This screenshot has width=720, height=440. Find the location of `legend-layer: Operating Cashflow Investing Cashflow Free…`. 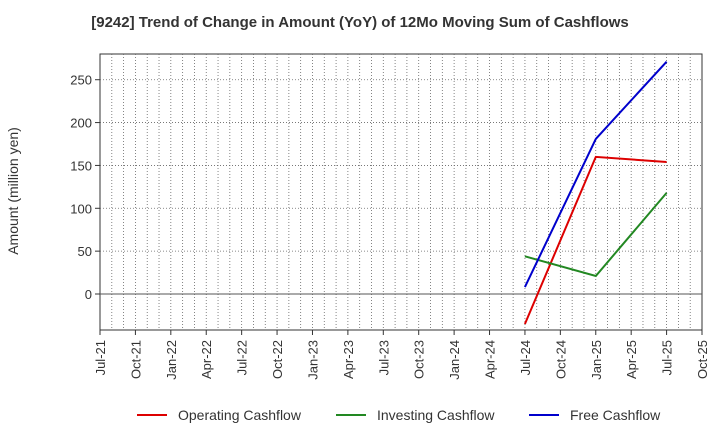

legend-layer: Operating Cashflow Investing Cashflow Free… is located at coordinates (399, 415).